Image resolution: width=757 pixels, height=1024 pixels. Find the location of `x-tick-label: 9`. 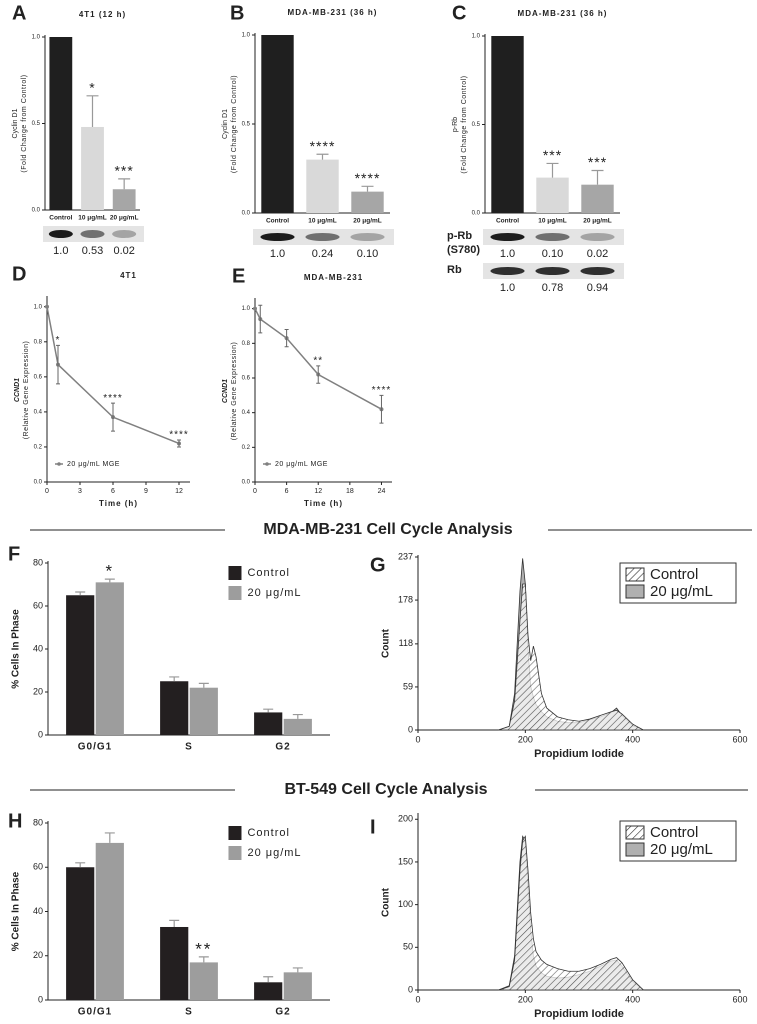

x-tick-label: 9 is located at coordinates (146, 491).